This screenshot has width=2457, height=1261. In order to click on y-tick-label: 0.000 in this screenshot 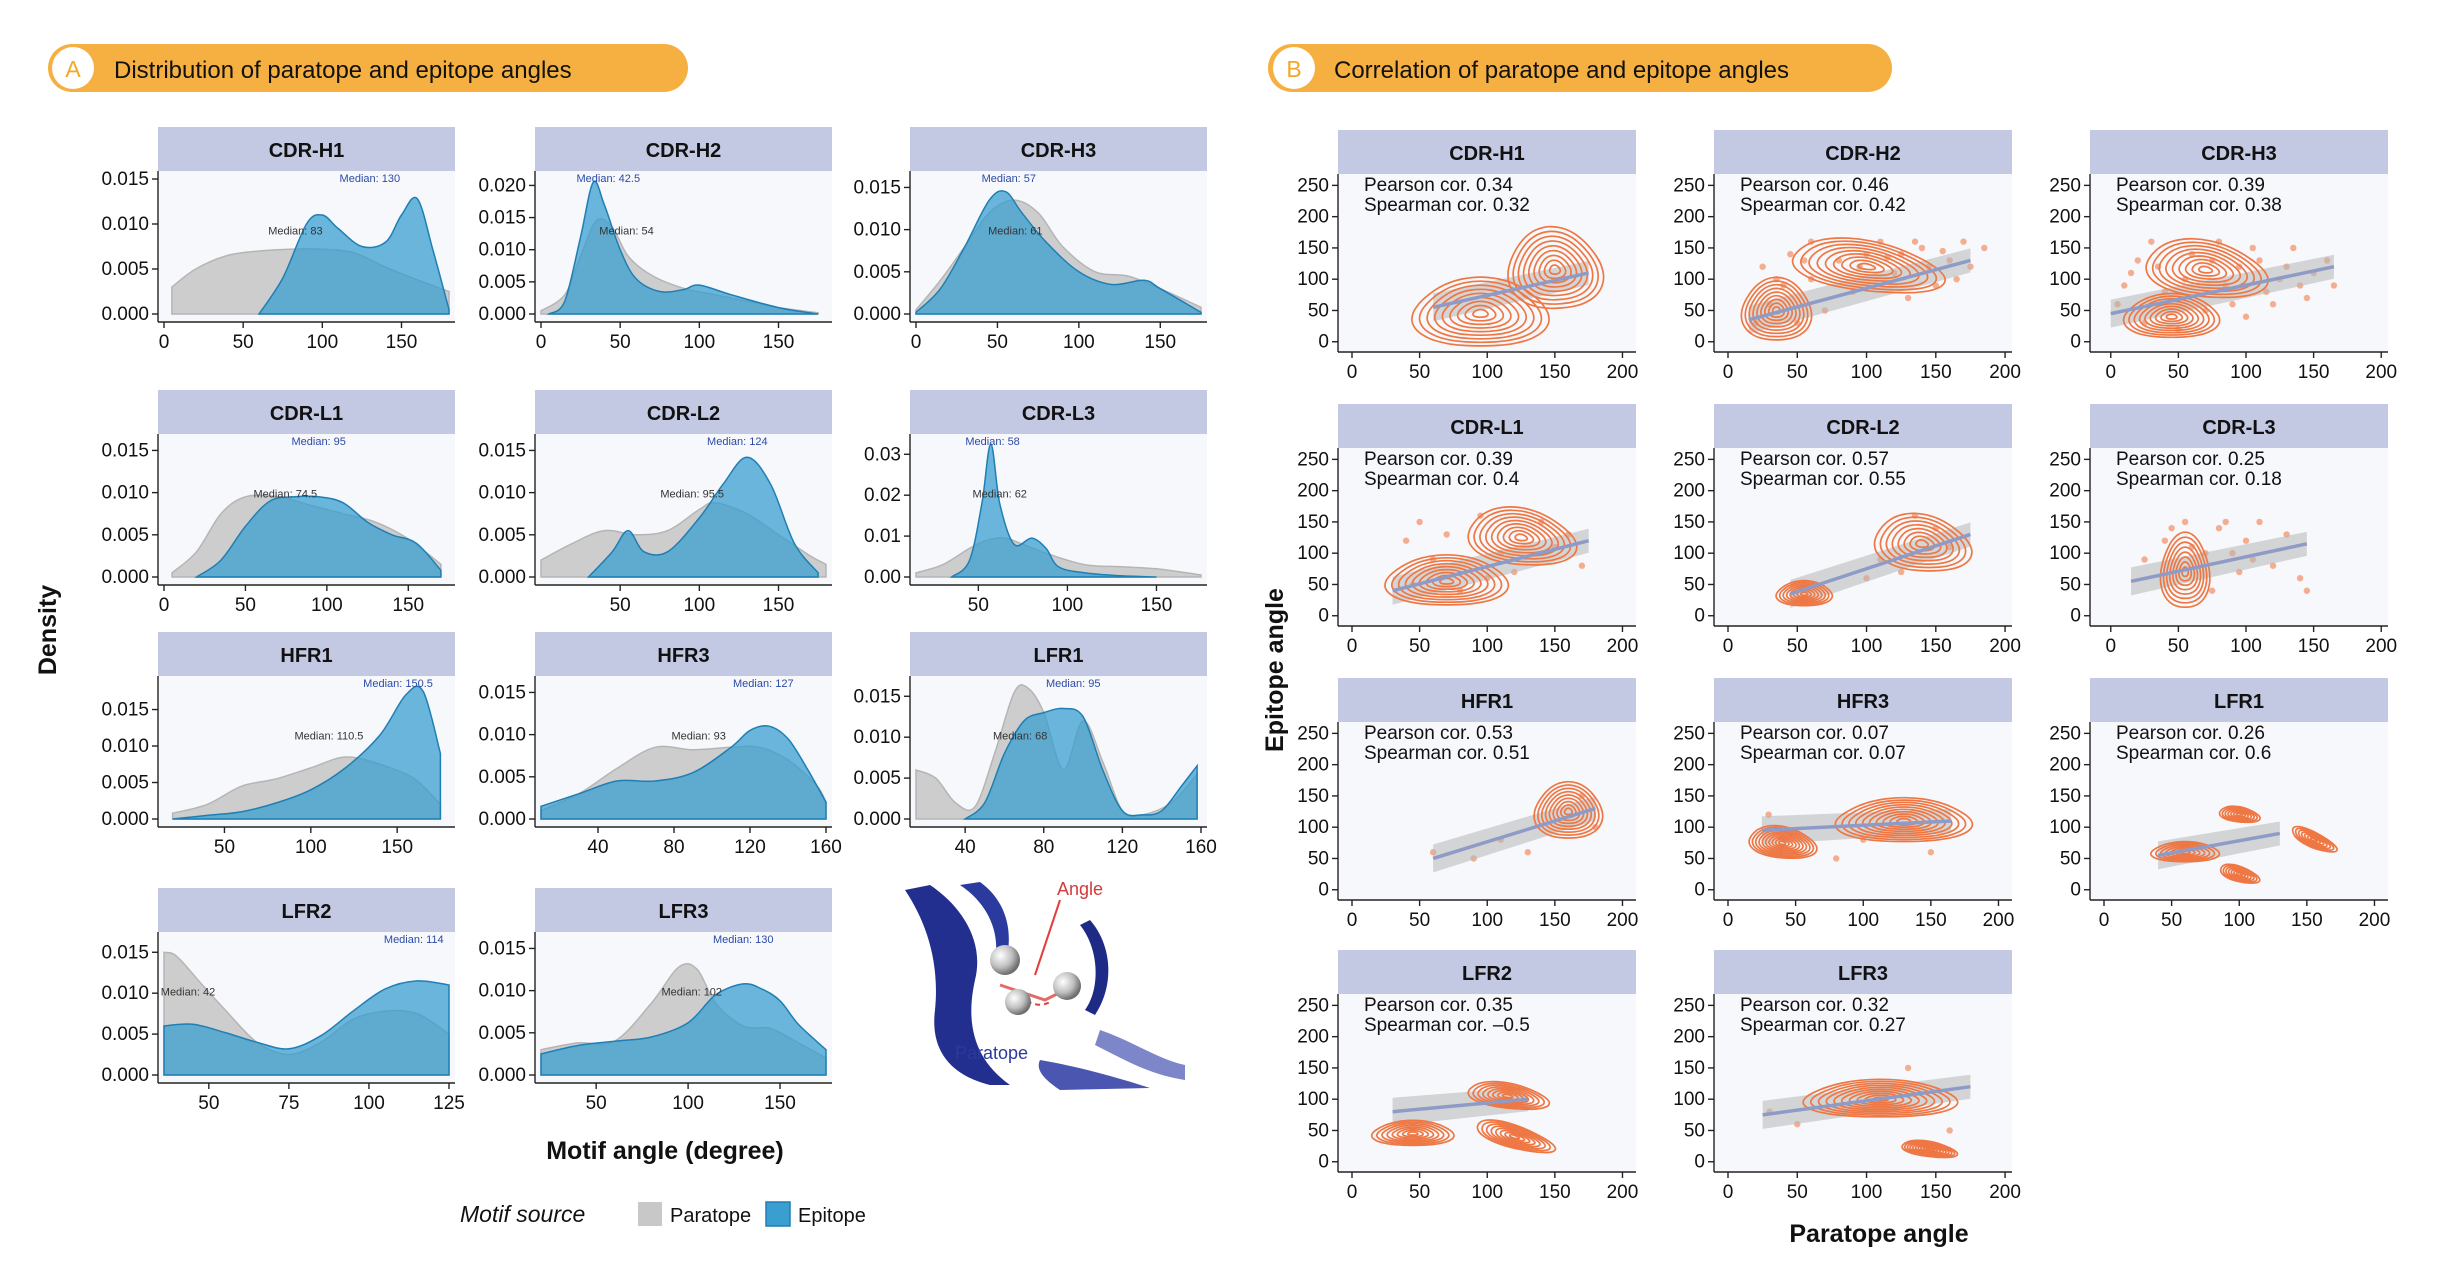, I will do `click(125, 819)`.